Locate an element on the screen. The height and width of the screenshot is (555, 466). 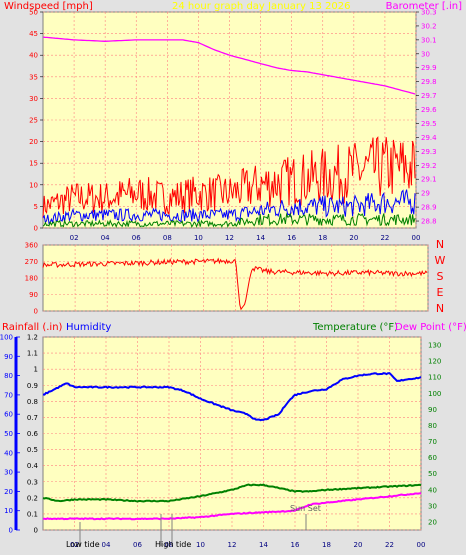
barometer-tick-label: 29.5 is located at coordinates (429, 124).